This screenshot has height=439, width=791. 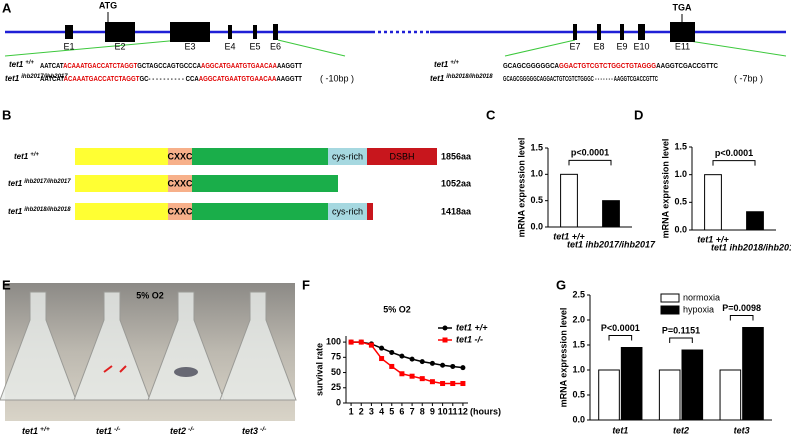 What do you see at coordinates (258, 346) in the screenshot?
I see `flask` at bounding box center [258, 346].